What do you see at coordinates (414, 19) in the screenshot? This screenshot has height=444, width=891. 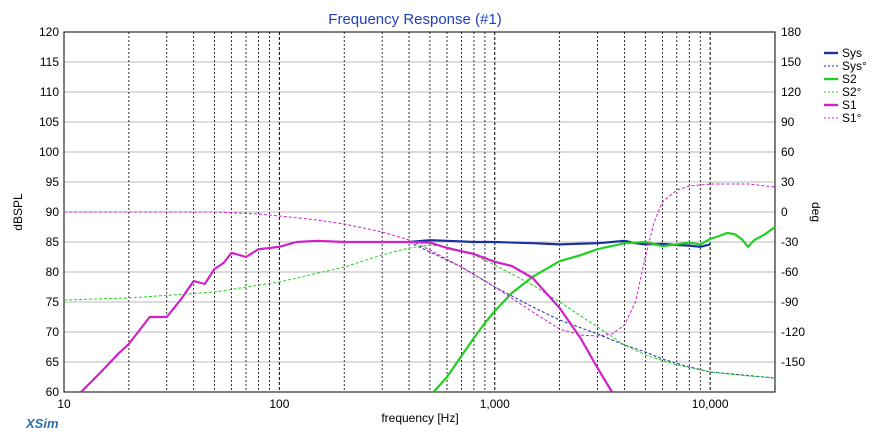 I see `chart-title: Frequency Response (#1)` at bounding box center [414, 19].